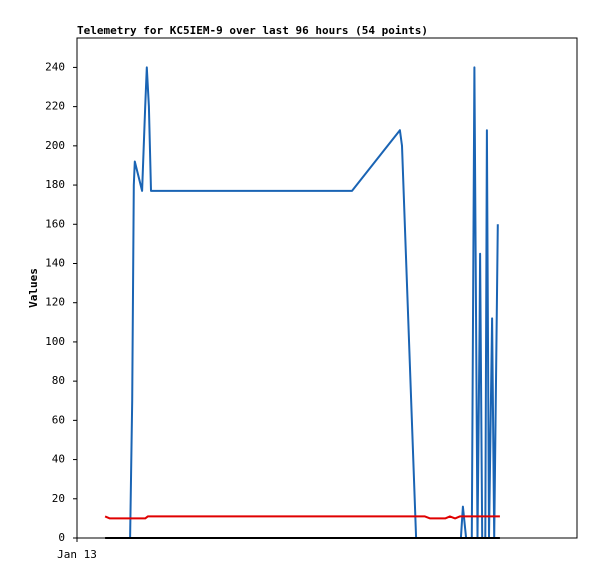 The image size is (597, 579). I want to click on y-tick-label: 140, so click(55, 262).